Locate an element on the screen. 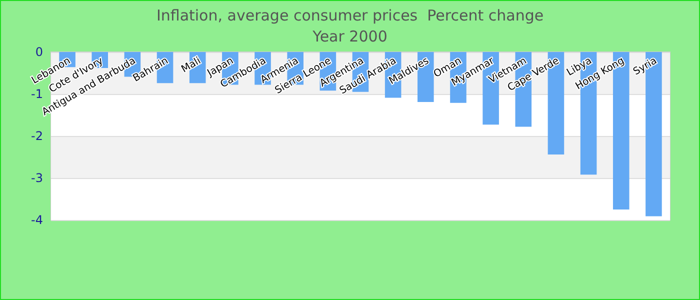  y-tick-label: 0 is located at coordinates (39, 52).